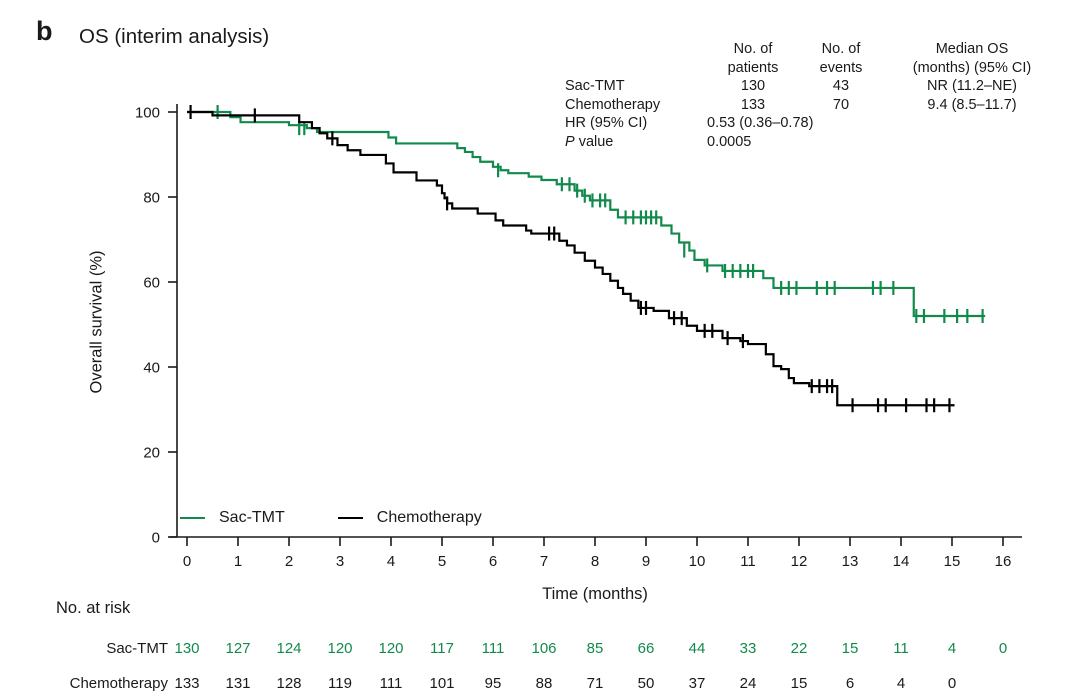 This screenshot has height=697, width=1065. What do you see at coordinates (151, 198) in the screenshot?
I see `y-tick-label: 80` at bounding box center [151, 198].